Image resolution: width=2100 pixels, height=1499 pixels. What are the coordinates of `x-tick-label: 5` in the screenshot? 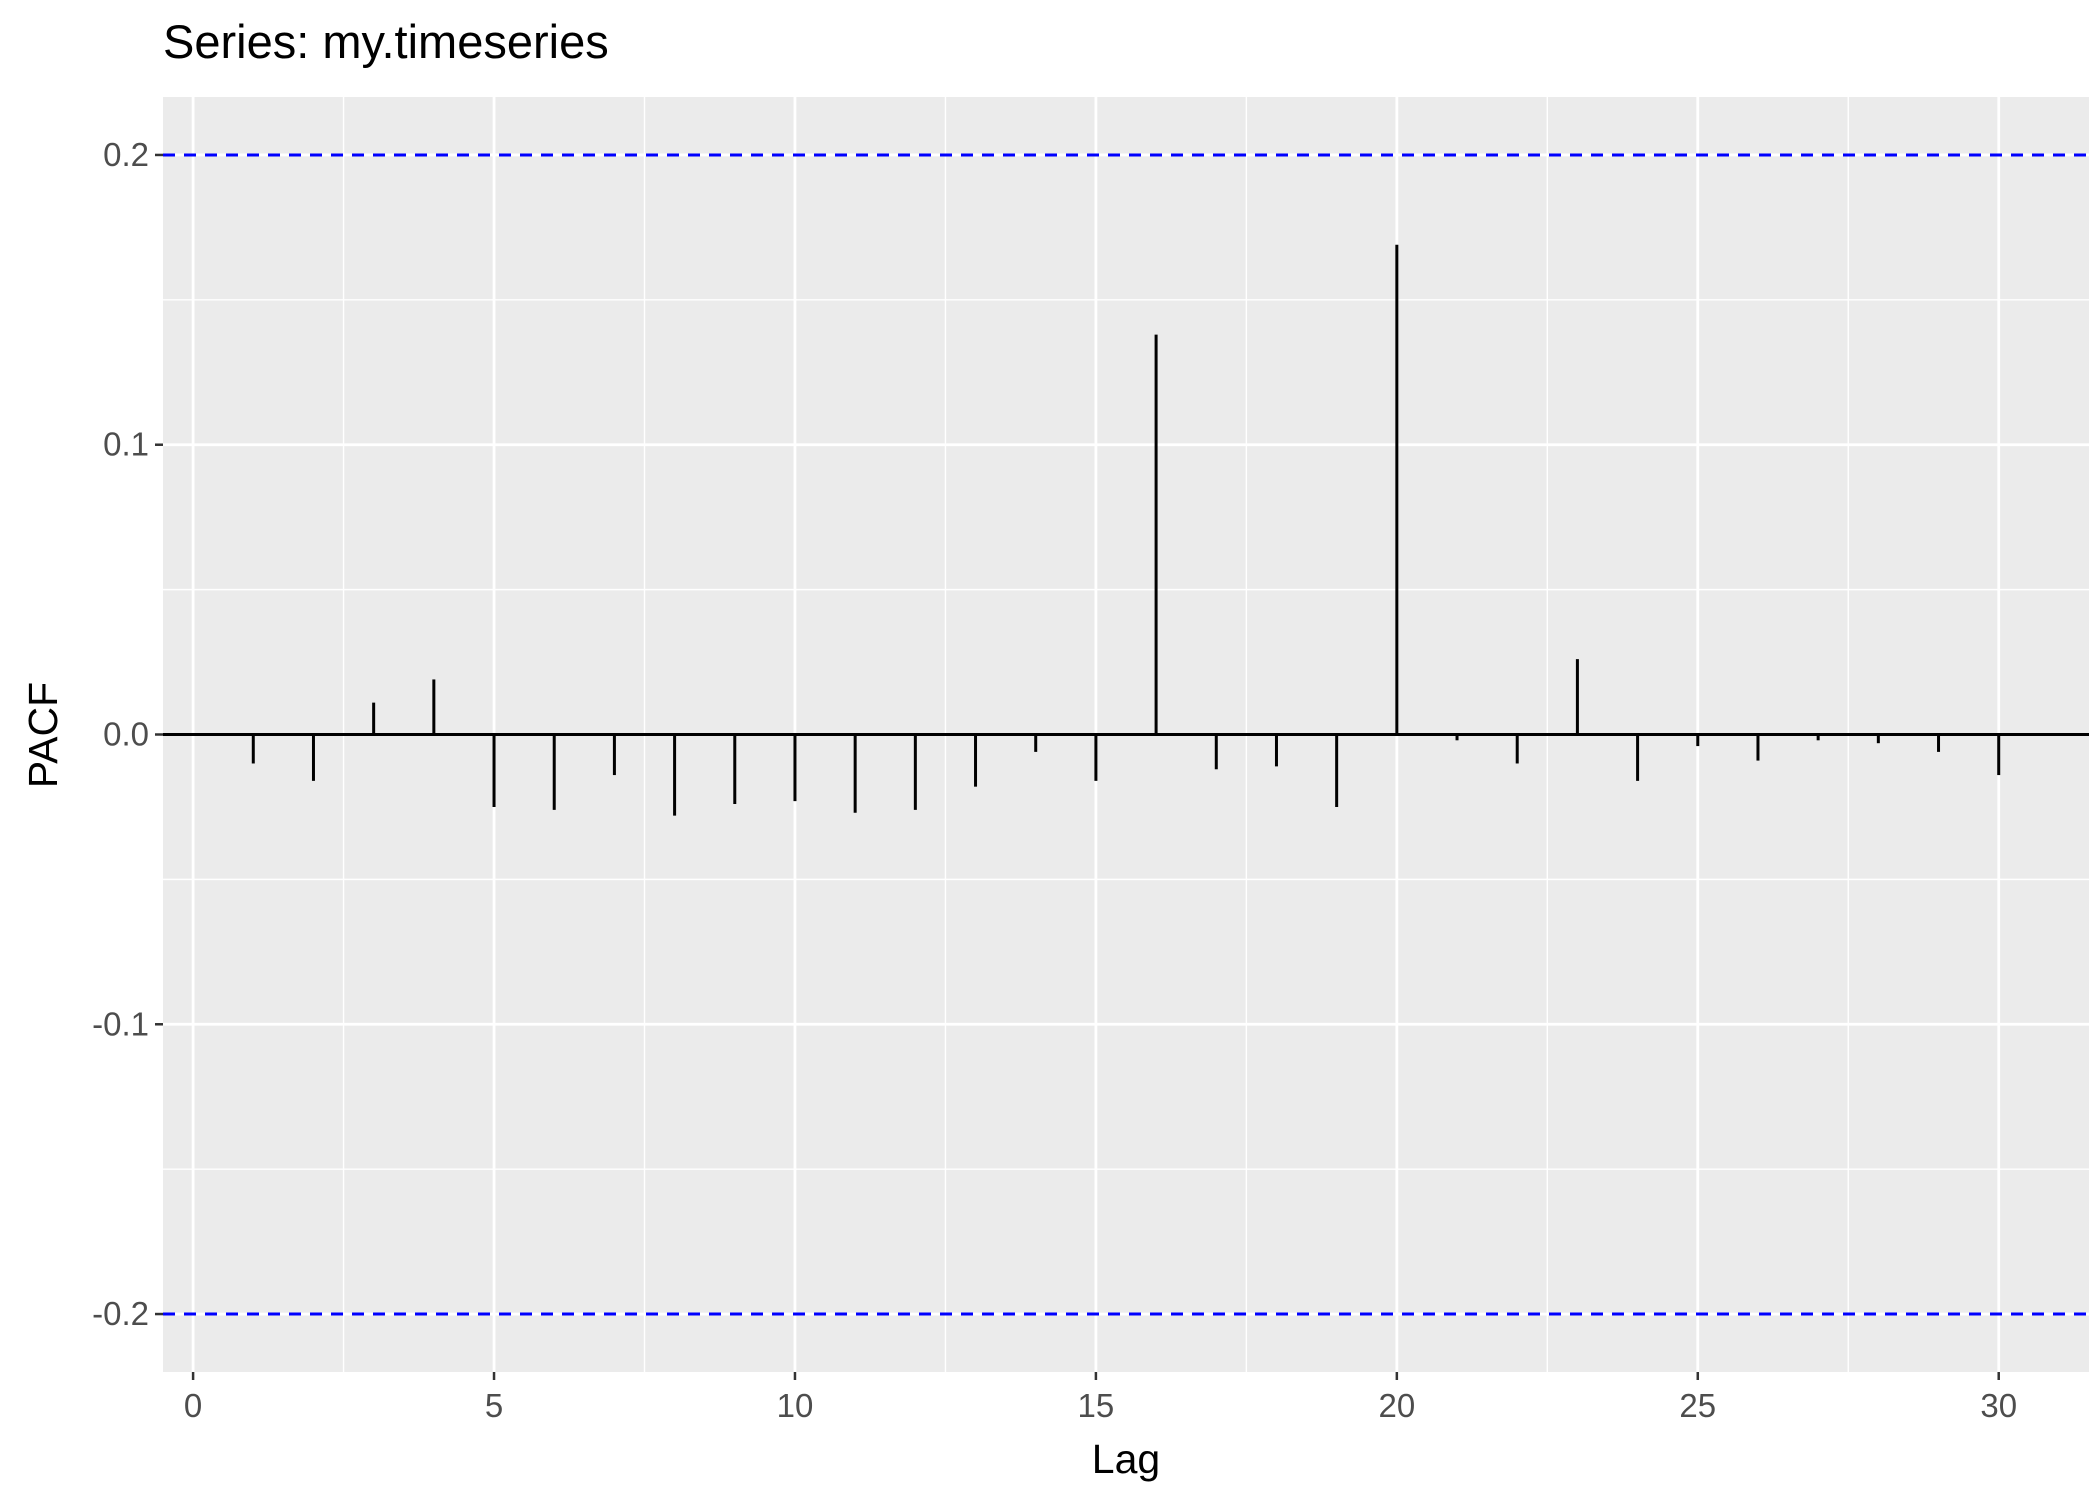 It's located at (494, 1405).